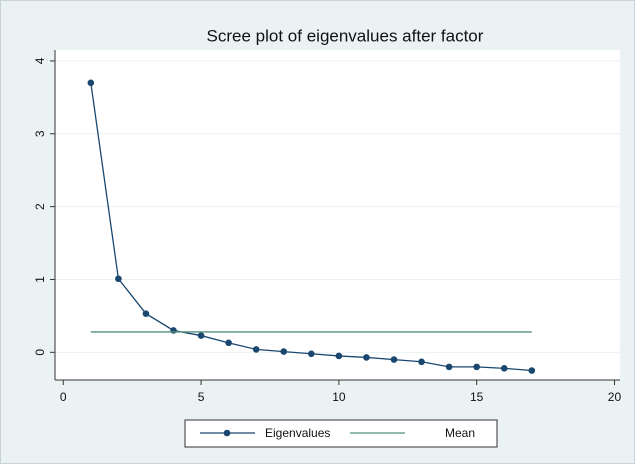 This screenshot has width=635, height=464. What do you see at coordinates (201, 397) in the screenshot?
I see `x-tick-label: 5` at bounding box center [201, 397].